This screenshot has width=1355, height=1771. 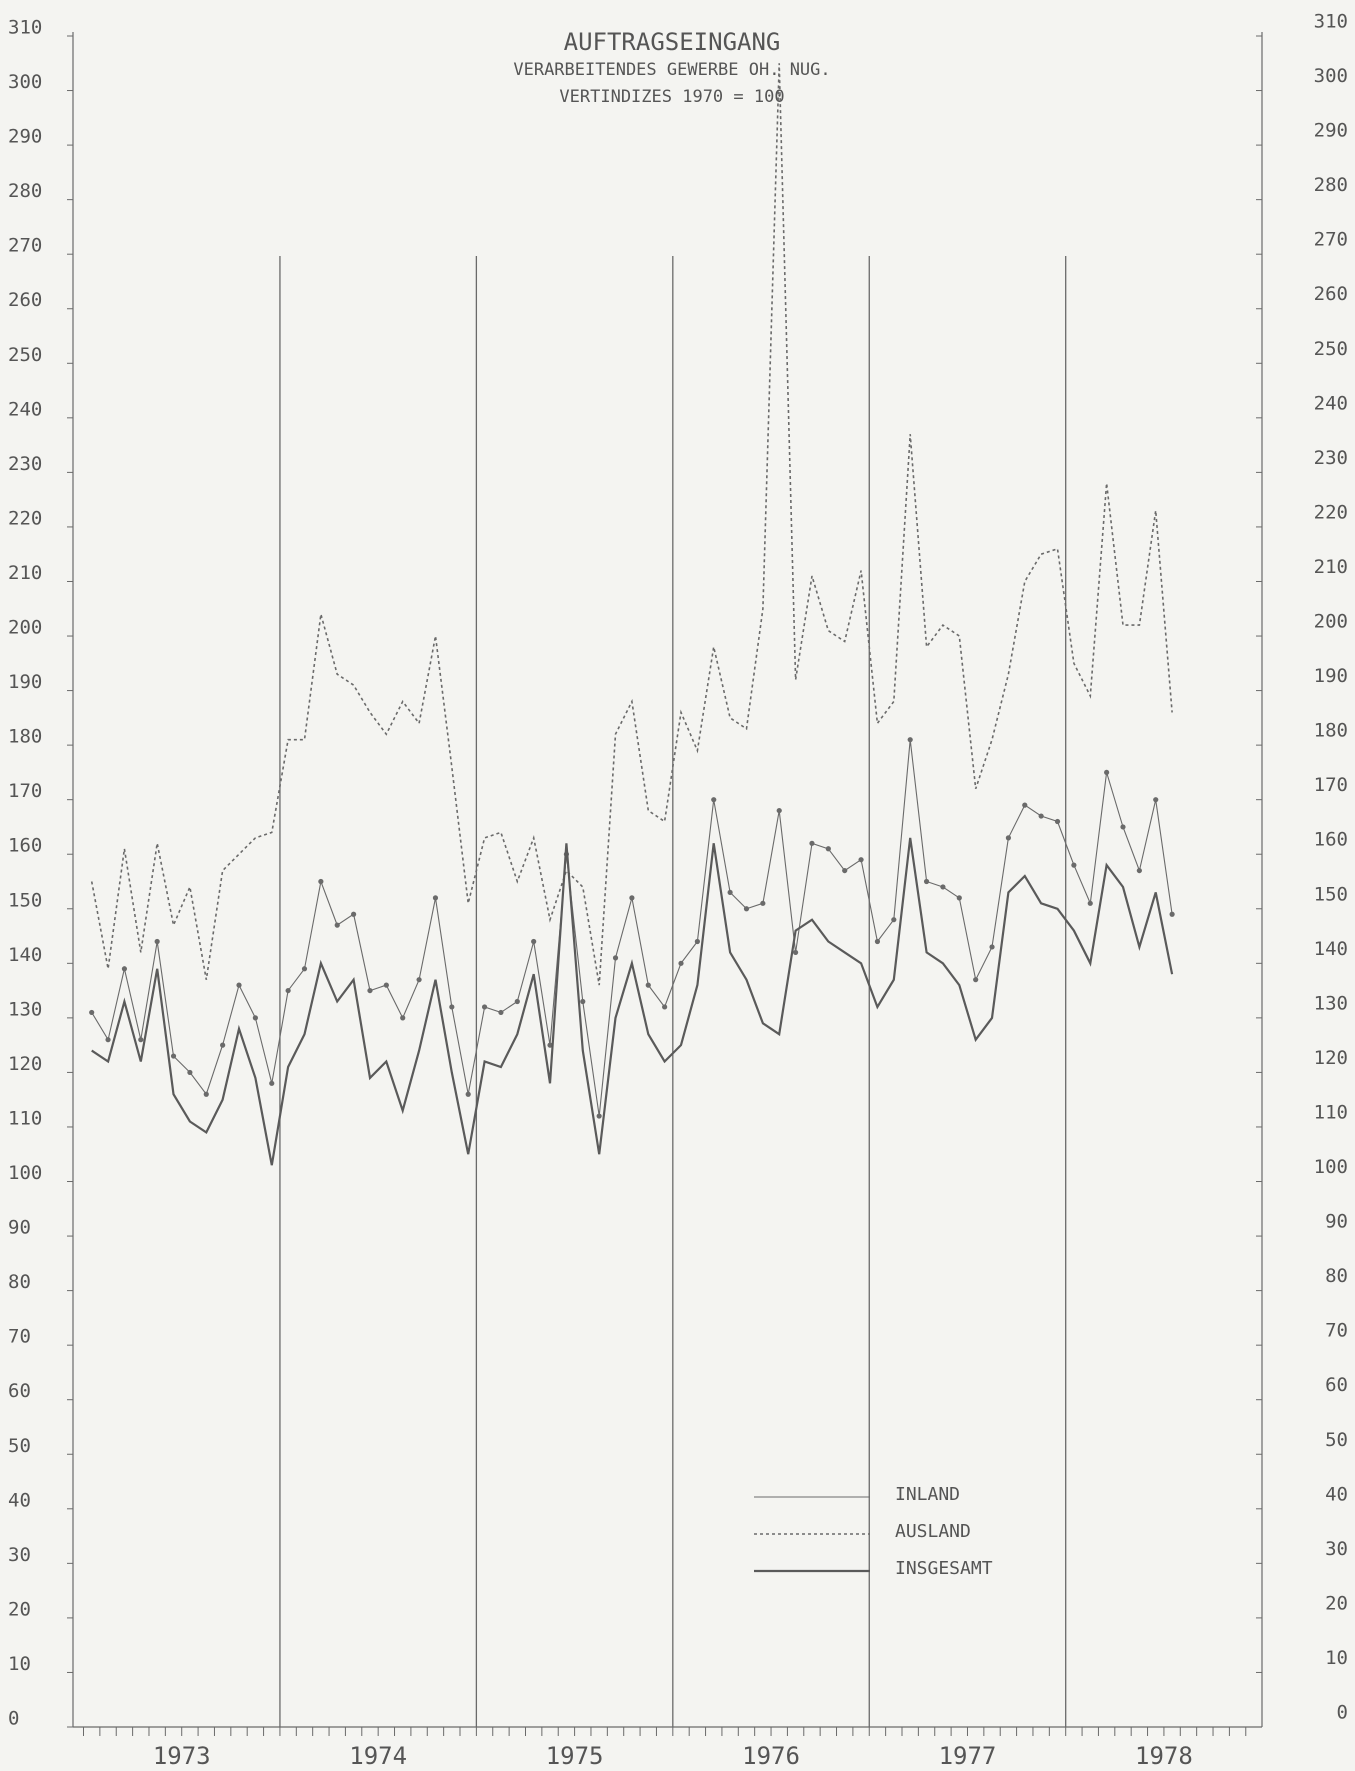 What do you see at coordinates (1342, 1713) in the screenshot?
I see `y2-tick-label: 0` at bounding box center [1342, 1713].